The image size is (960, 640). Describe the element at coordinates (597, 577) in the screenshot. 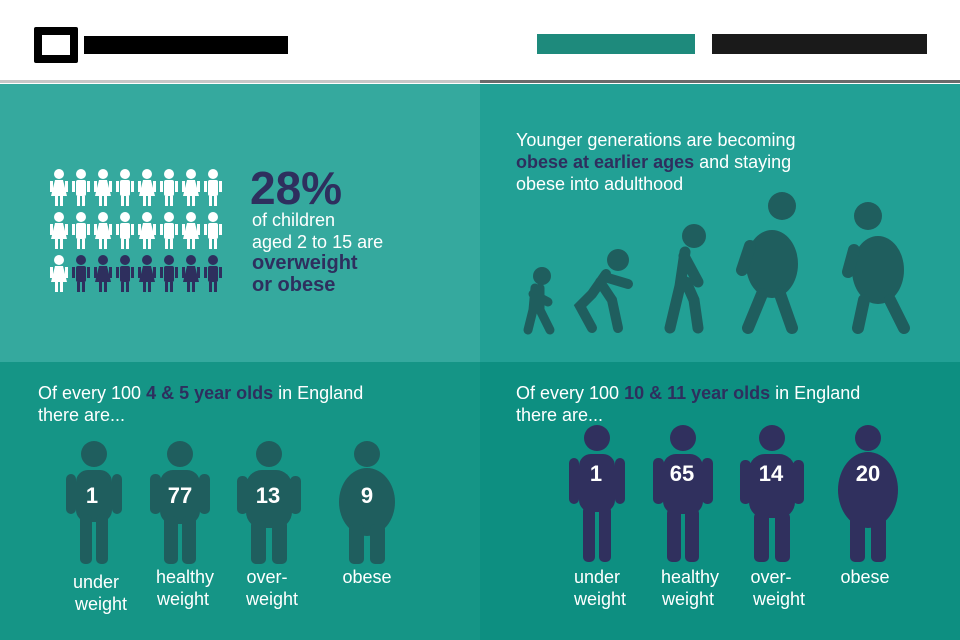

I see `label-underweight-10-11-1: under` at that location.